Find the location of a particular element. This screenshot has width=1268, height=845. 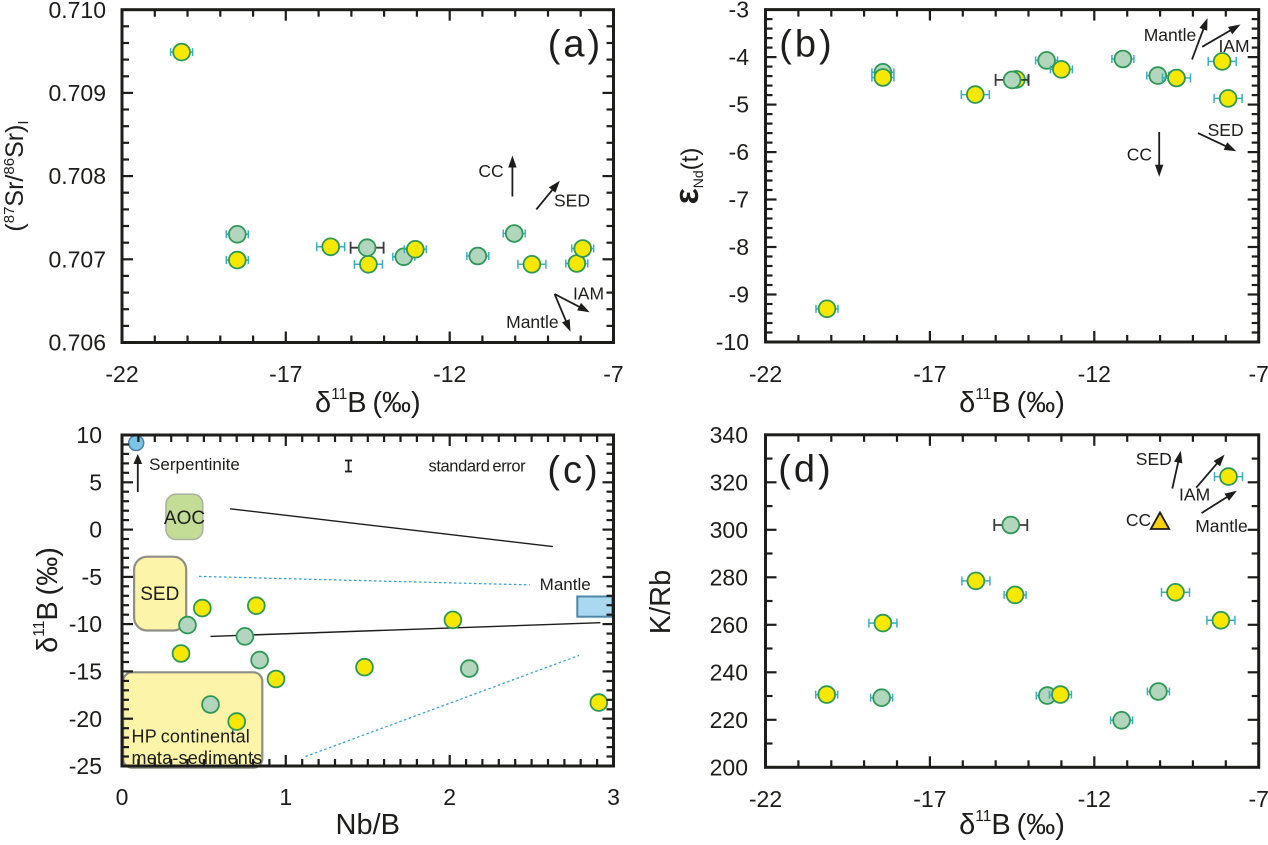

svg-text: 2 is located at coordinates (449, 797).